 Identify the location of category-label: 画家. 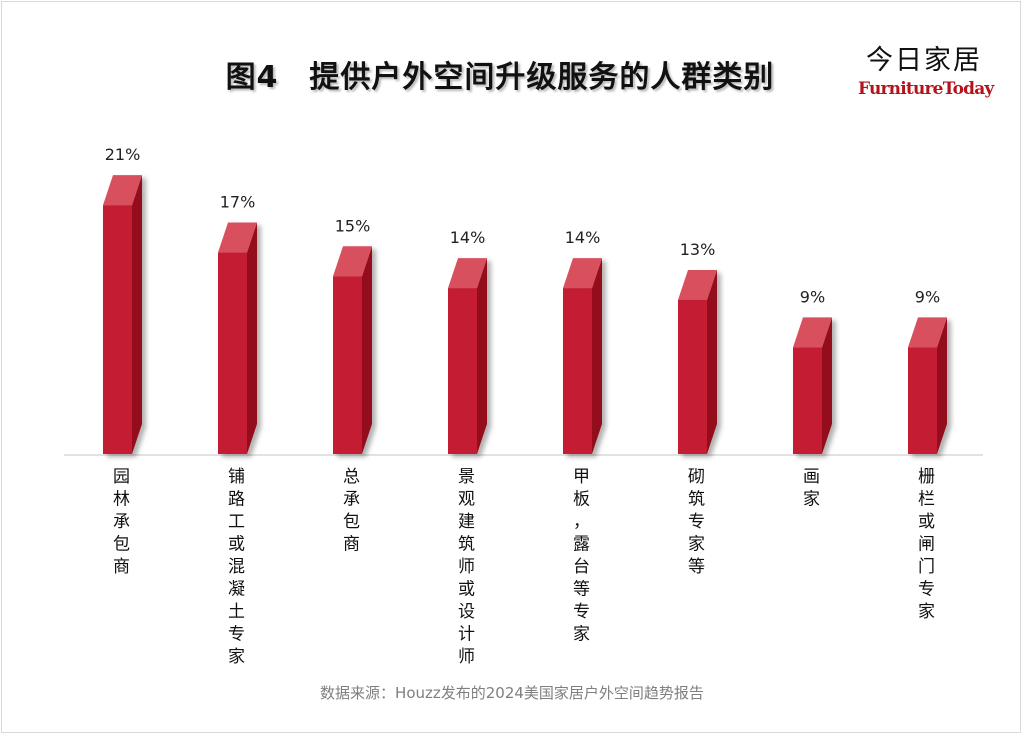
(811, 488).